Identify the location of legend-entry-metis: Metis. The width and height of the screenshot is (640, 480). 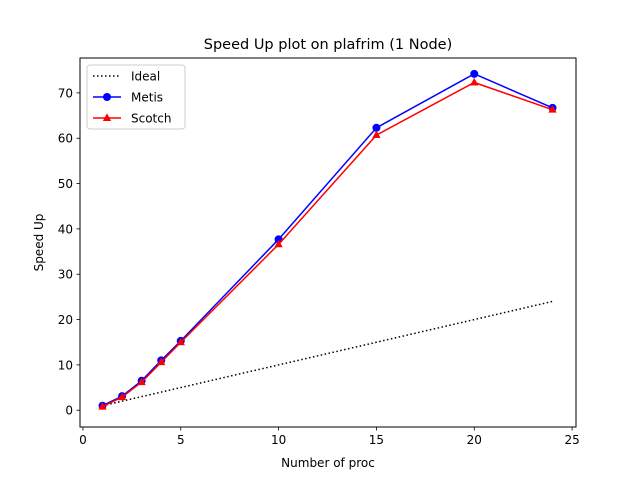
(128, 98).